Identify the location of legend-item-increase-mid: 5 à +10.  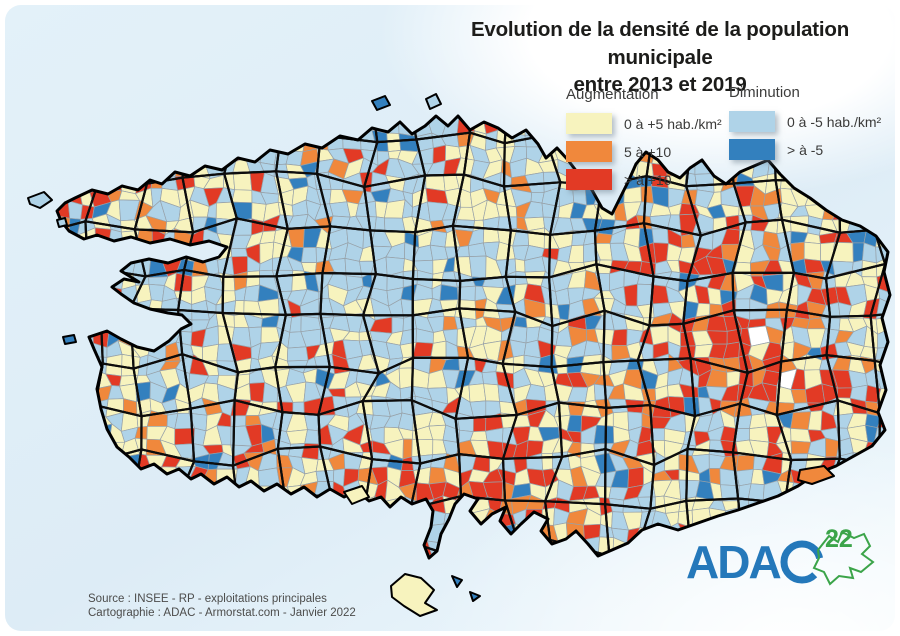
(644, 151).